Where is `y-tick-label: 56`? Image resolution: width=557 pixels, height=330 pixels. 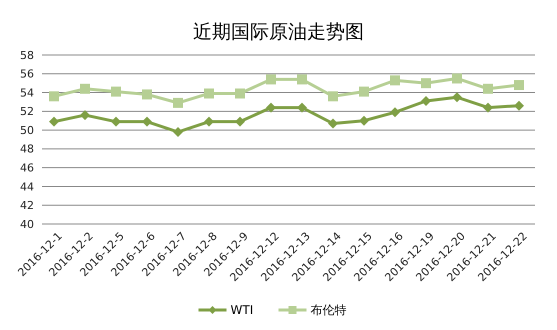
y-tick-label: 56 is located at coordinates (27, 74).